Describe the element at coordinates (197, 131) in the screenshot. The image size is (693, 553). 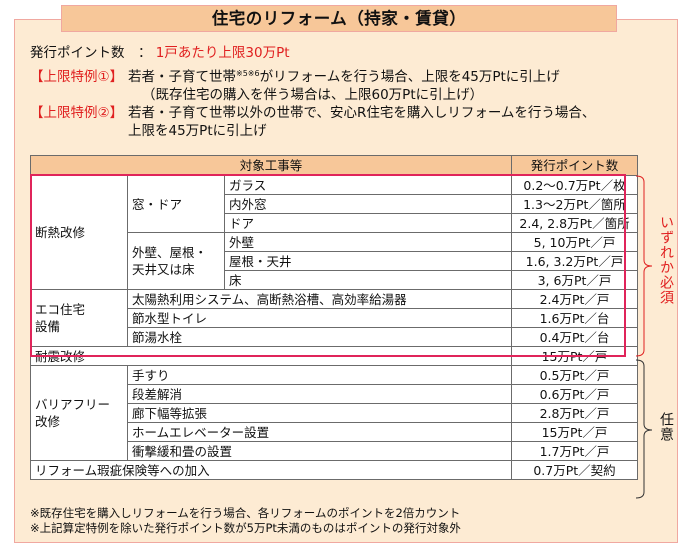
I see `special-case-2-line2: 上限を45万Ptに引上げ` at that location.